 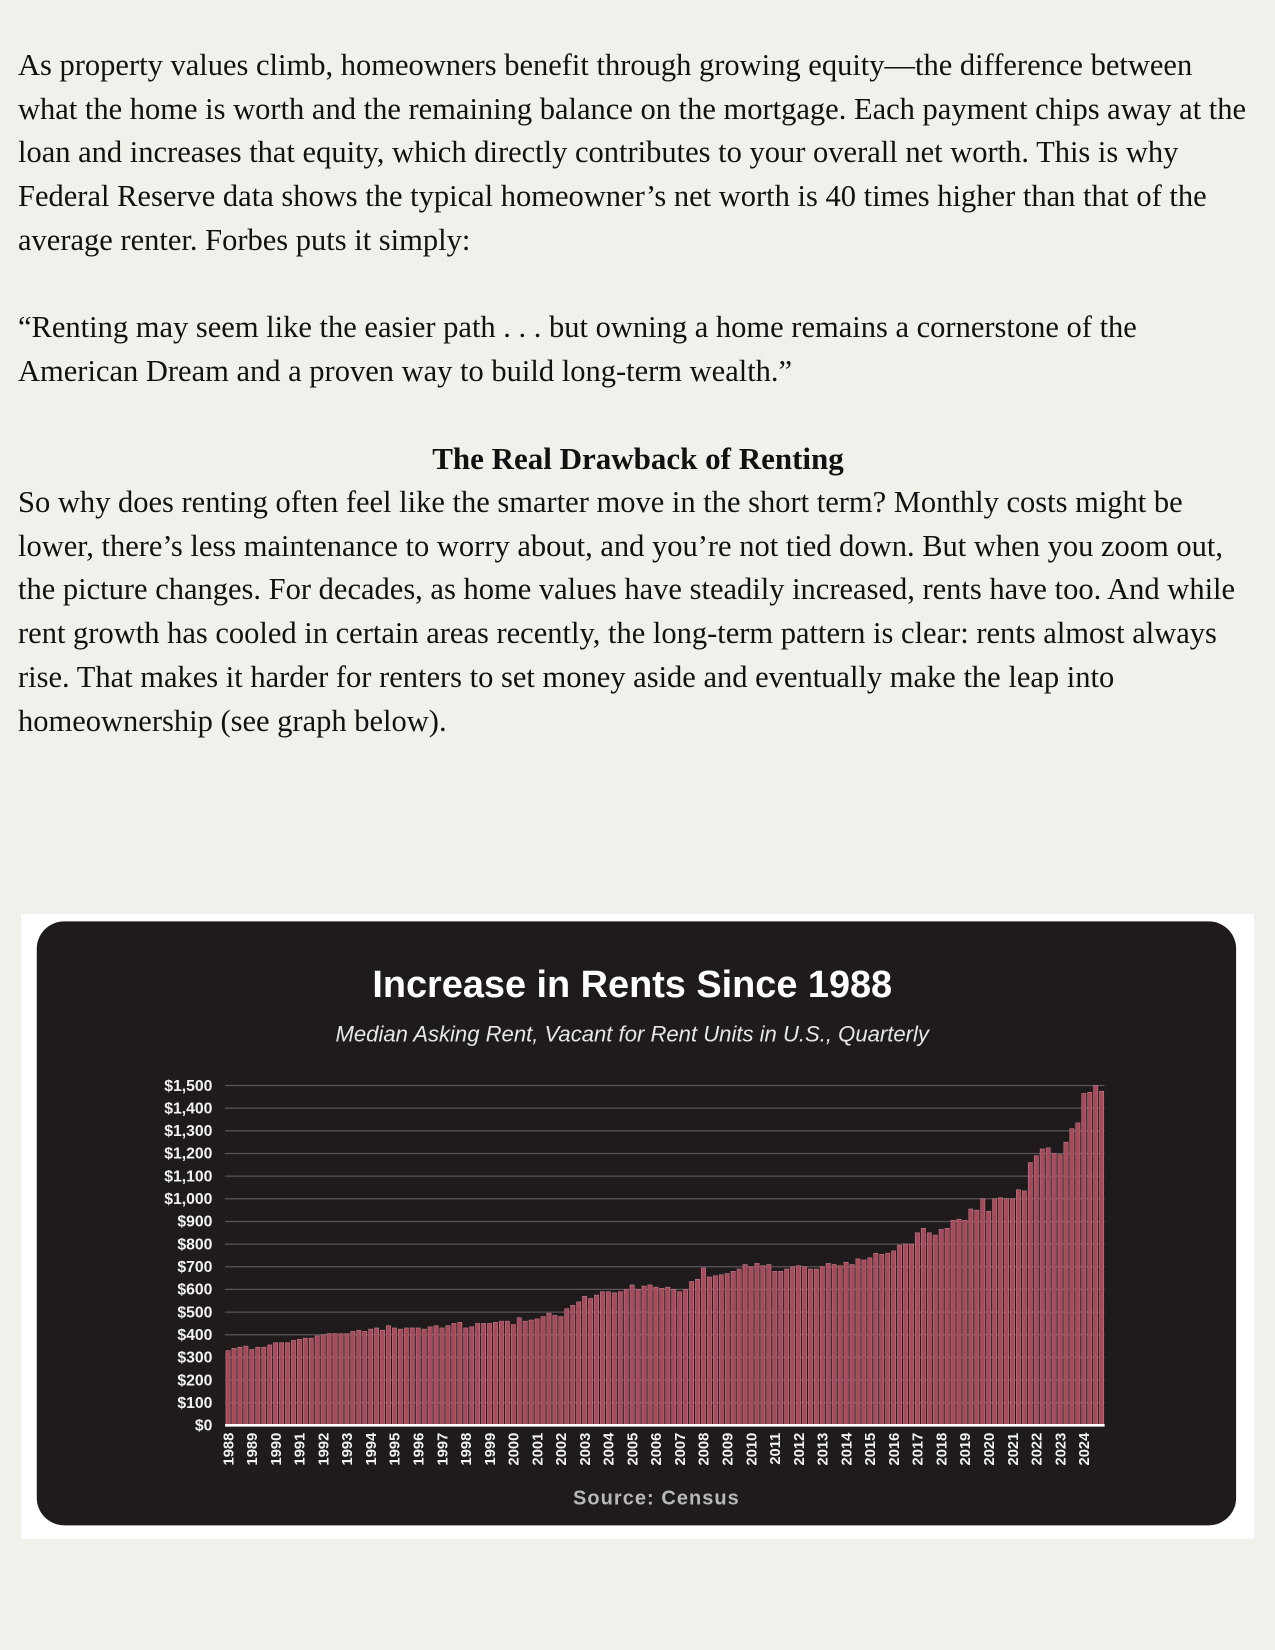 I want to click on x-tick-label: 1990, so click(x=277, y=1449).